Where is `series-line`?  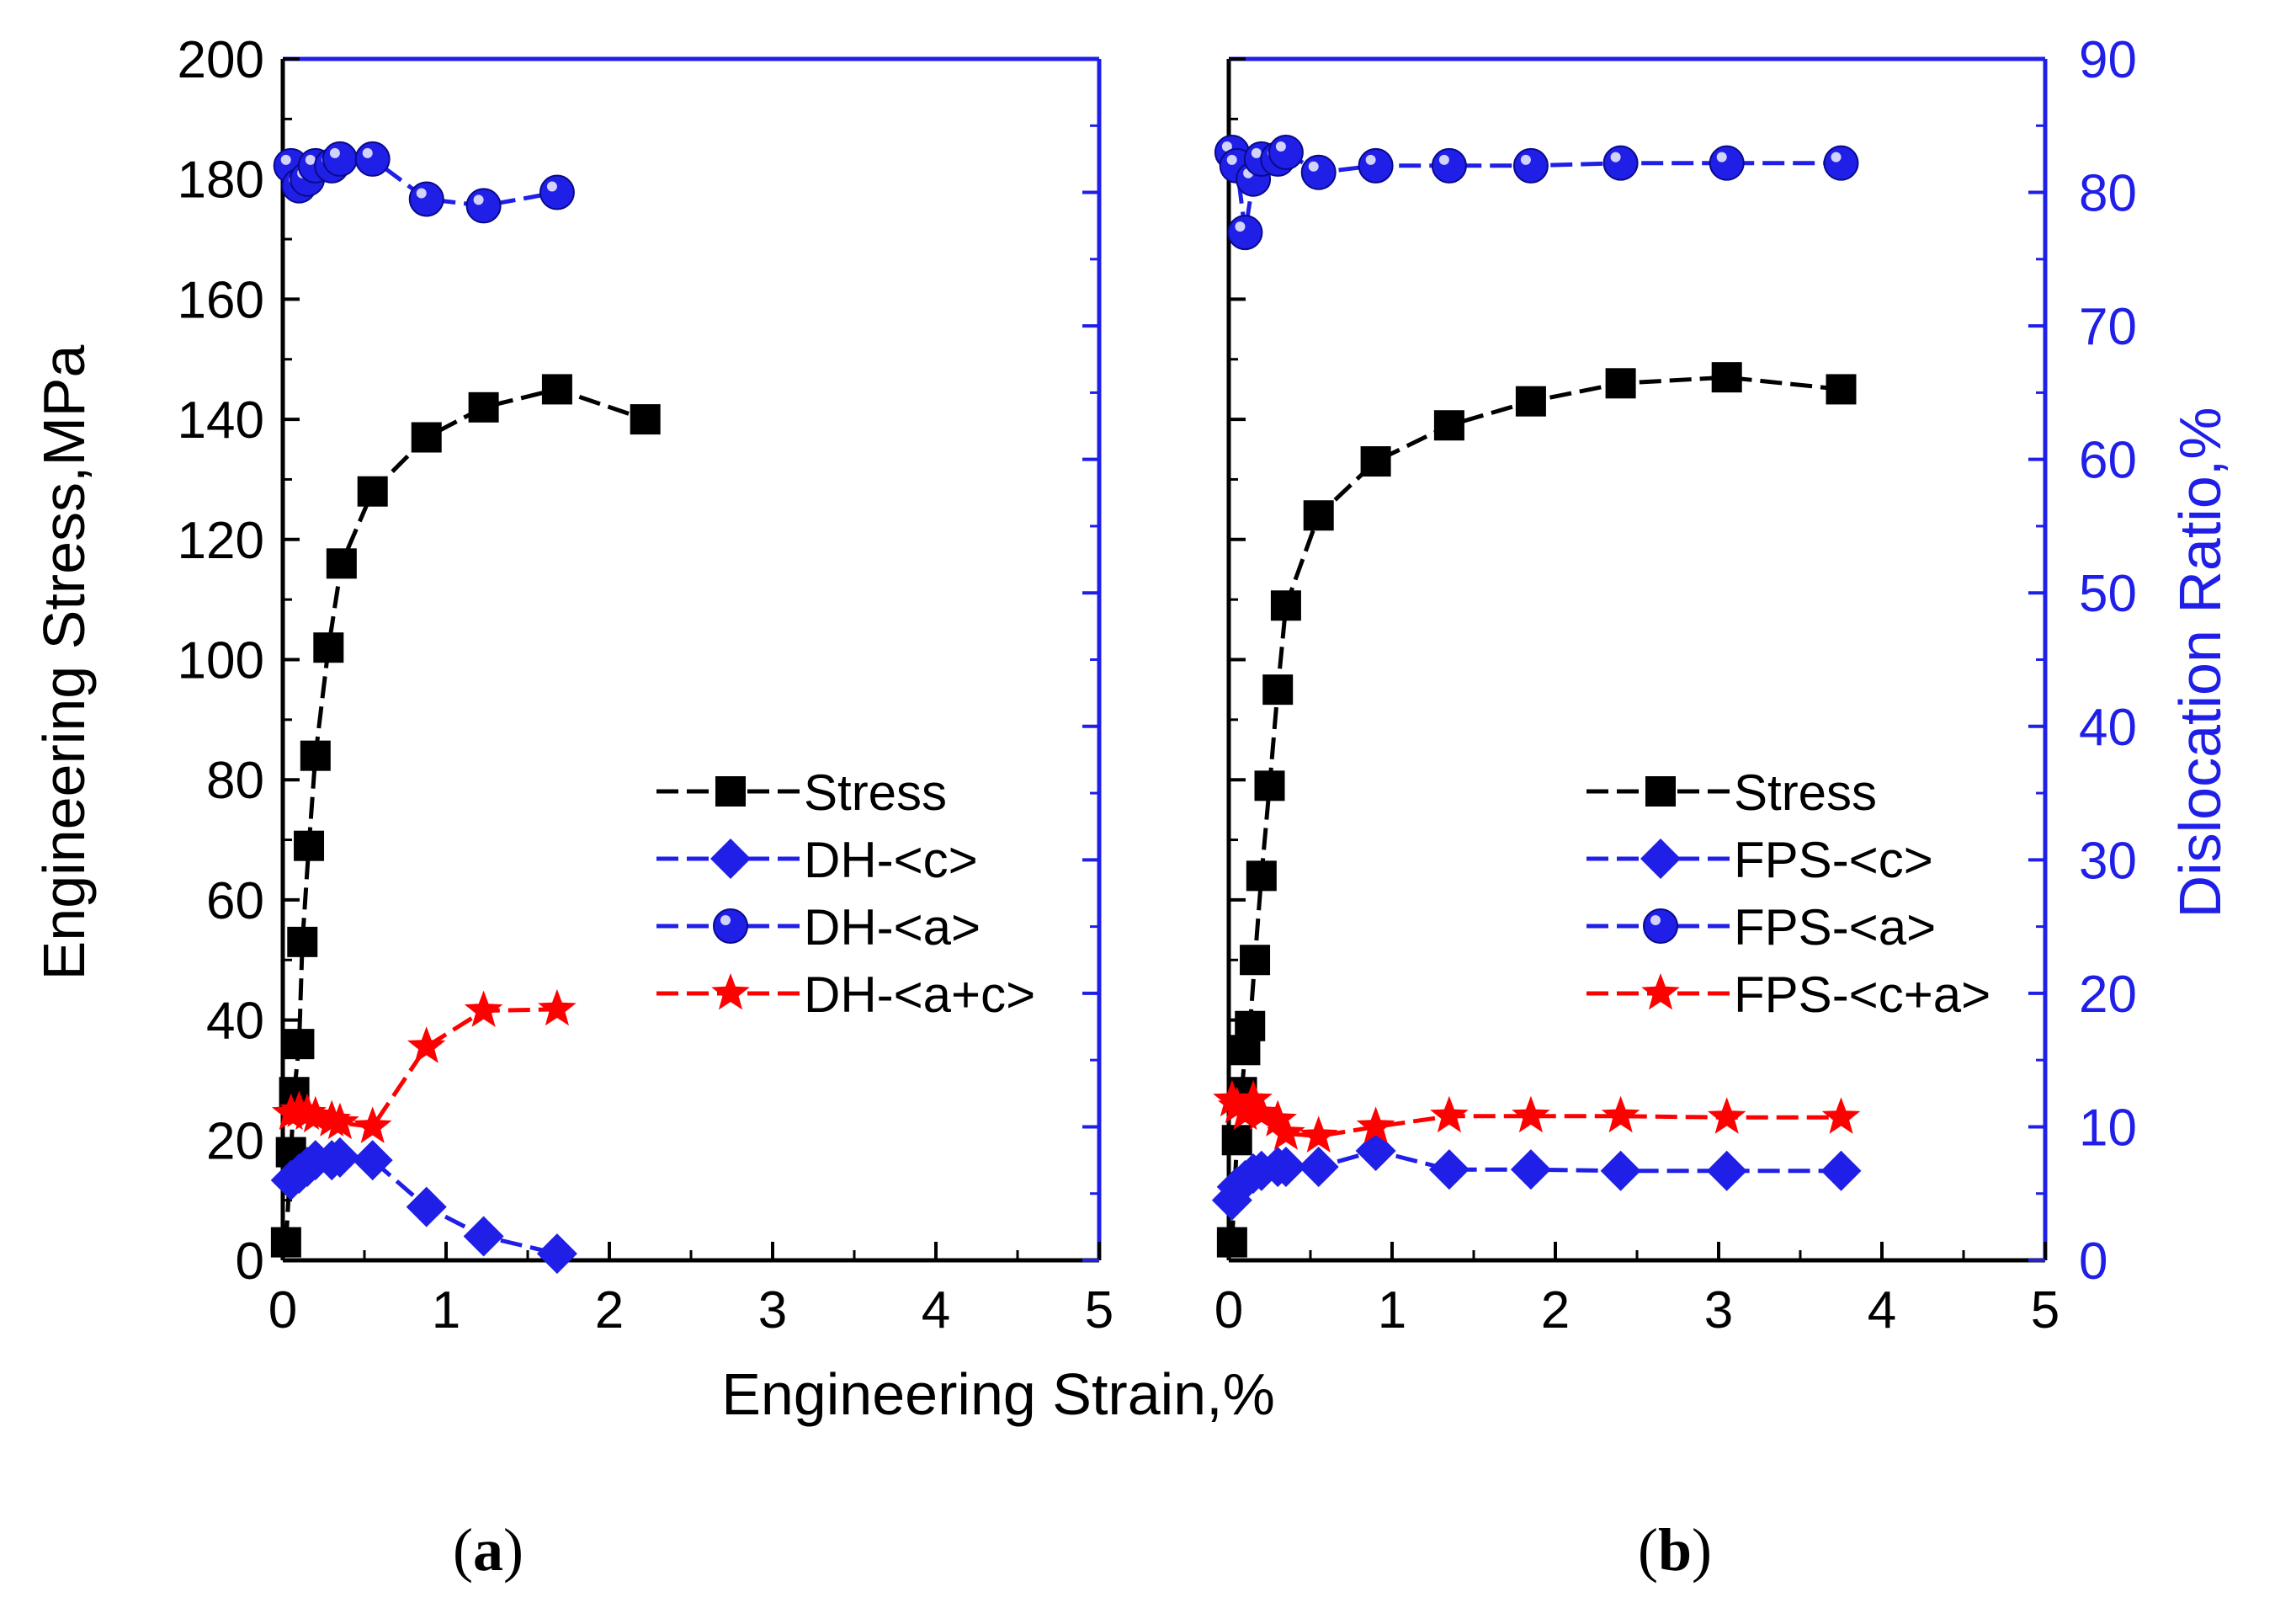
series-line is located at coordinates (1536, 191).